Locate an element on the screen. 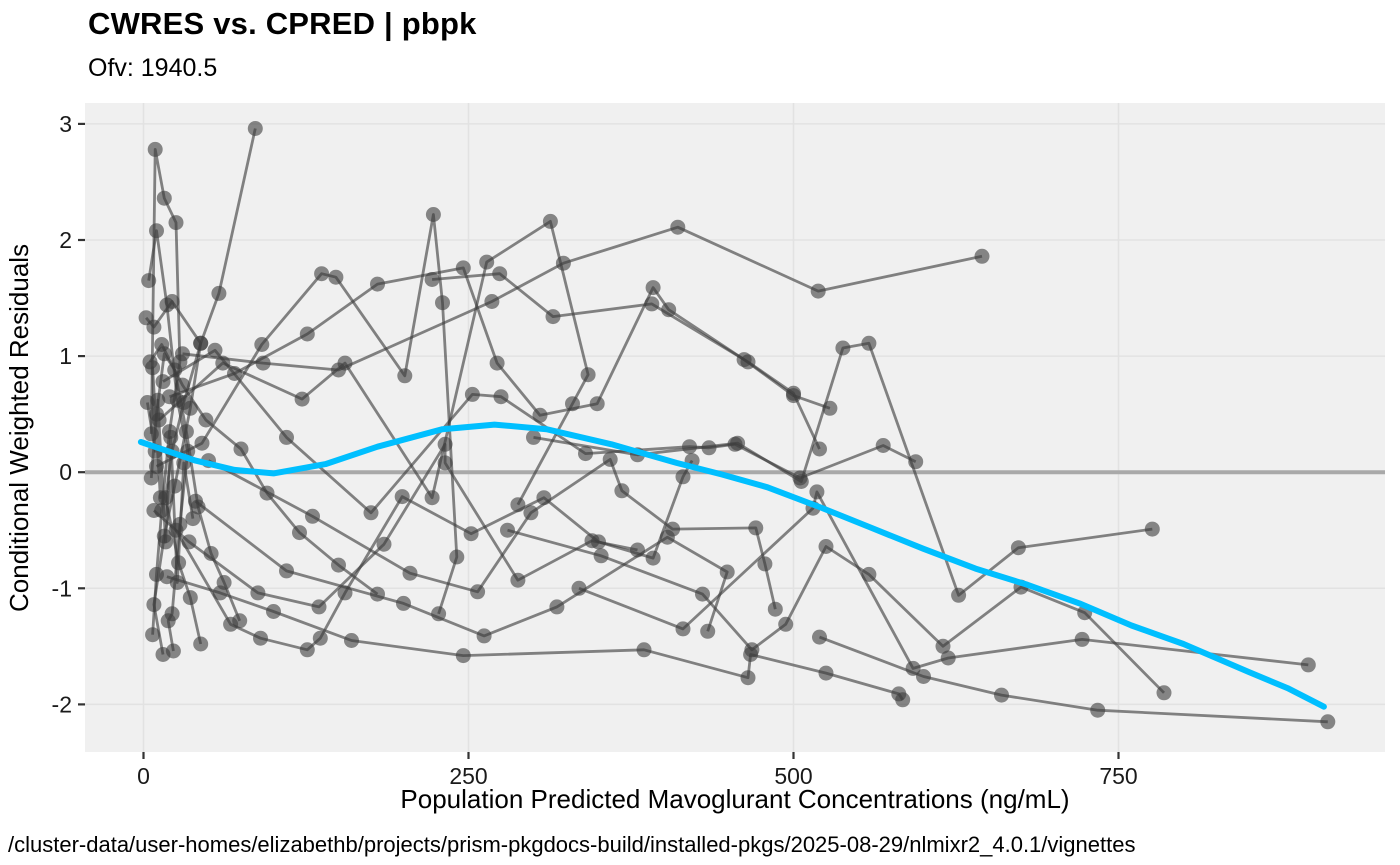 This screenshot has height=865, width=1400. subject-line is located at coordinates (461, 569).